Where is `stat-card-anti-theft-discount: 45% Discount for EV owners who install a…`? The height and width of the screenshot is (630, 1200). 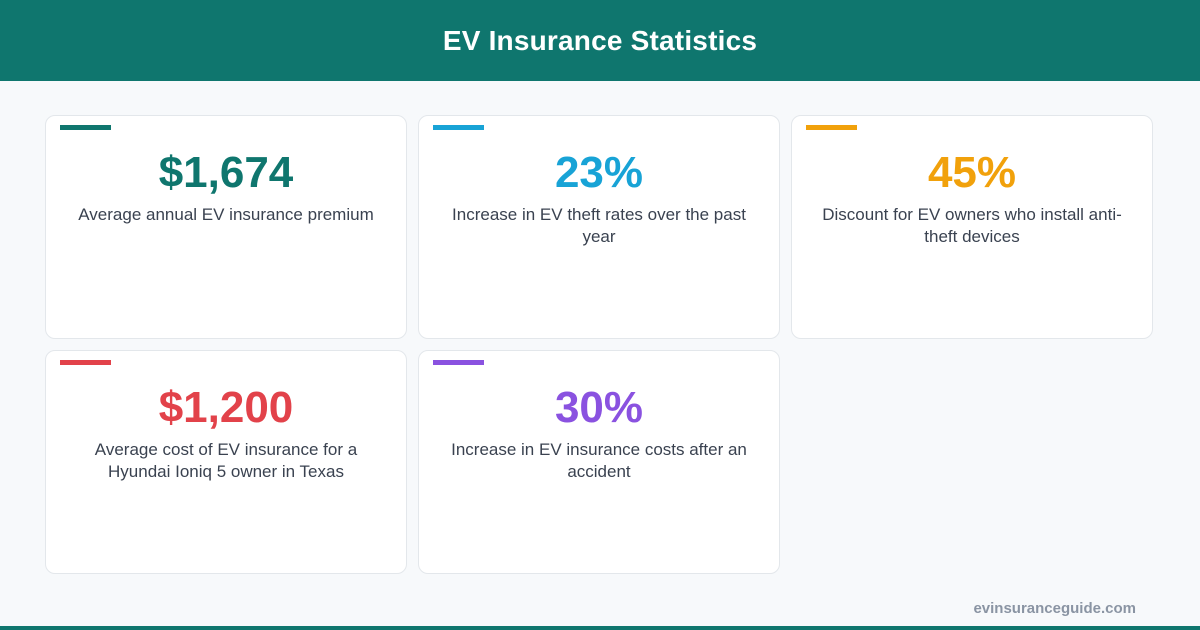 stat-card-anti-theft-discount: 45% Discount for EV owners who install a… is located at coordinates (972, 227).